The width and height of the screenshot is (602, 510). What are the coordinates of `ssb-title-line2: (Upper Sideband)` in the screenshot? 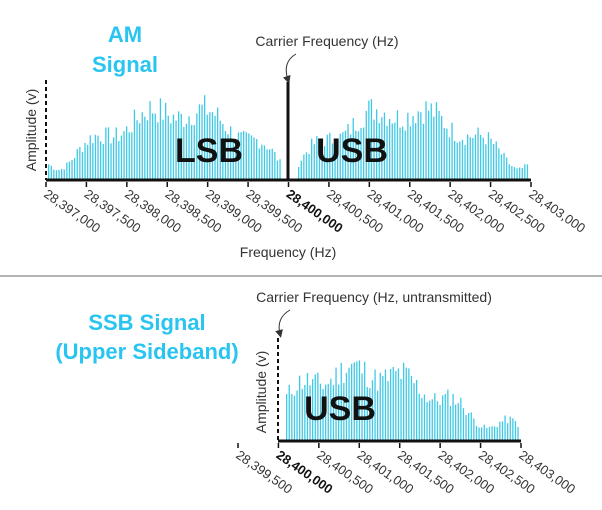 It's located at (146, 351).